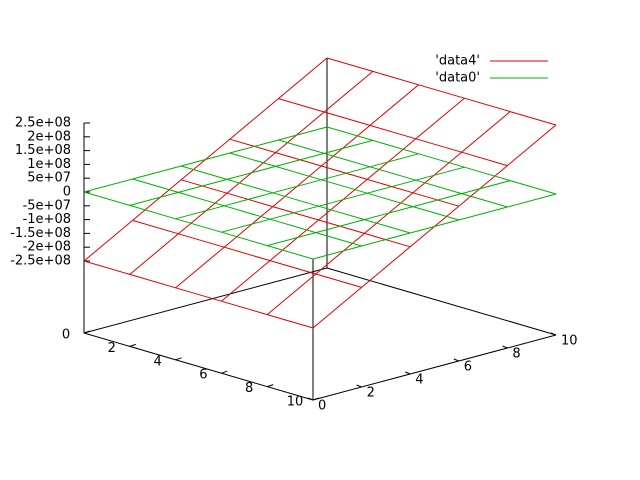 The width and height of the screenshot is (640, 480). What do you see at coordinates (457, 61) in the screenshot?
I see `legend-label: 'data4'` at bounding box center [457, 61].